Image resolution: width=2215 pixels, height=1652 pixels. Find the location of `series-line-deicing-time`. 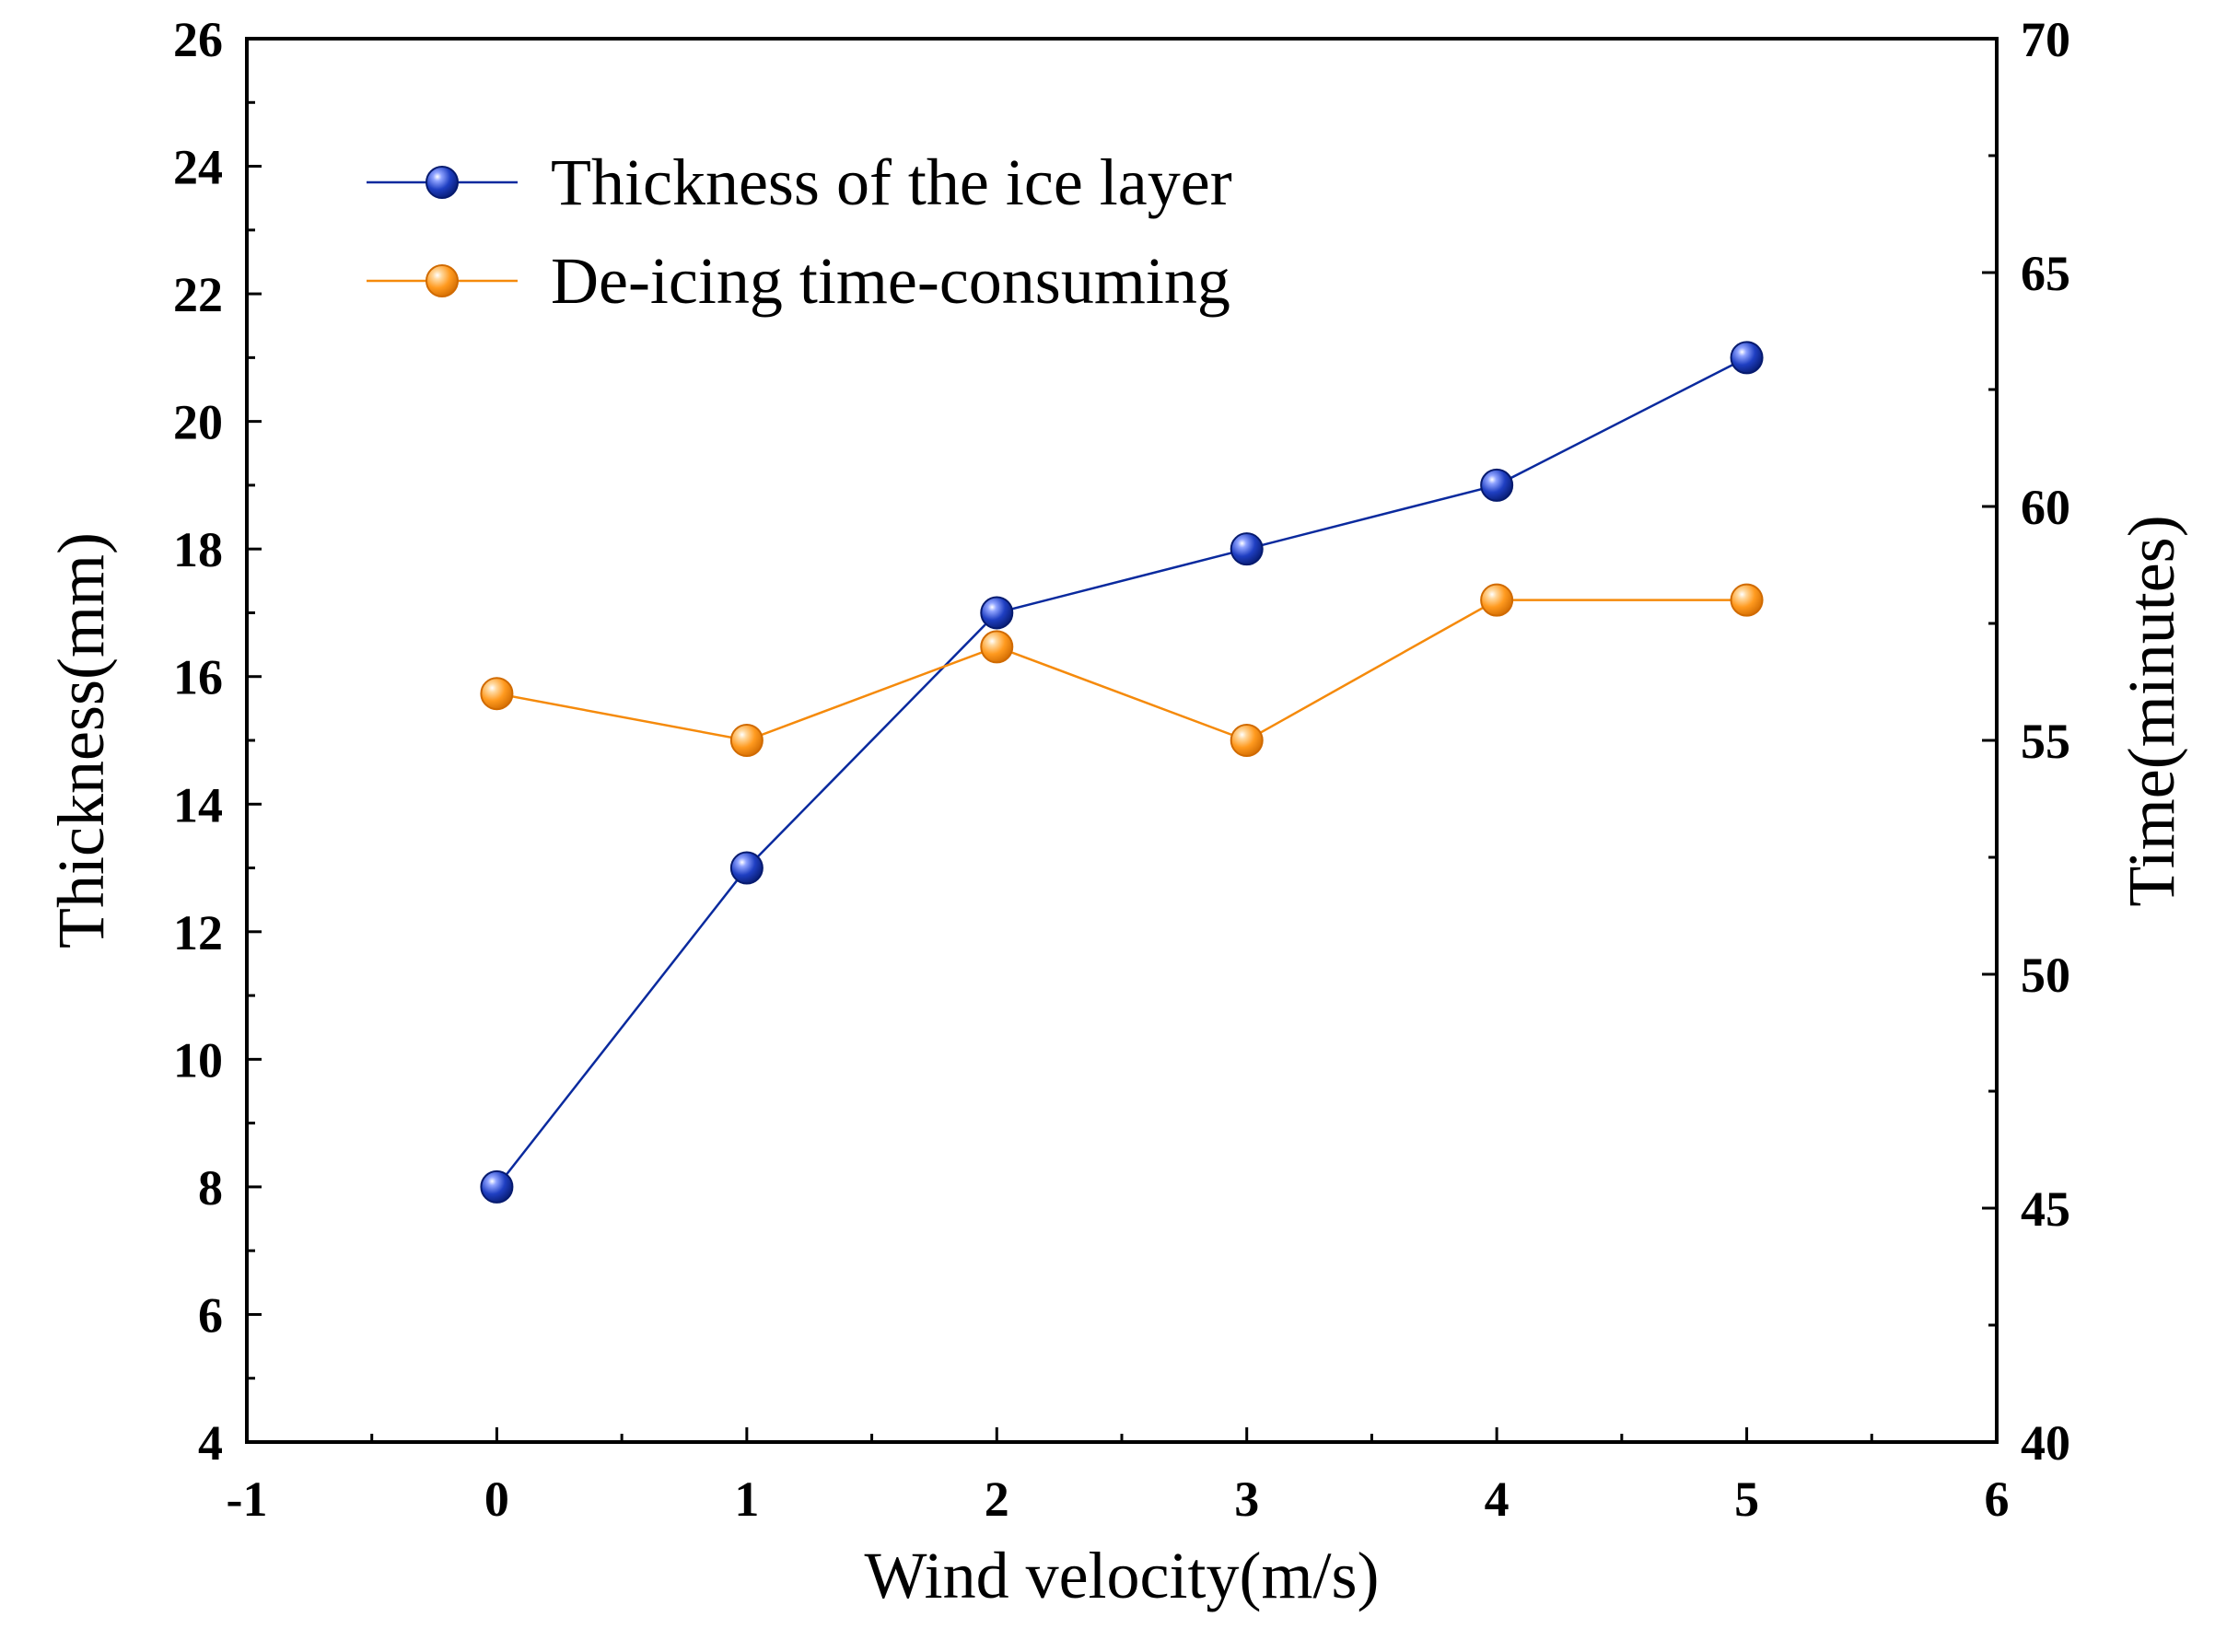

series-line-deicing-time is located at coordinates (1121, 670).